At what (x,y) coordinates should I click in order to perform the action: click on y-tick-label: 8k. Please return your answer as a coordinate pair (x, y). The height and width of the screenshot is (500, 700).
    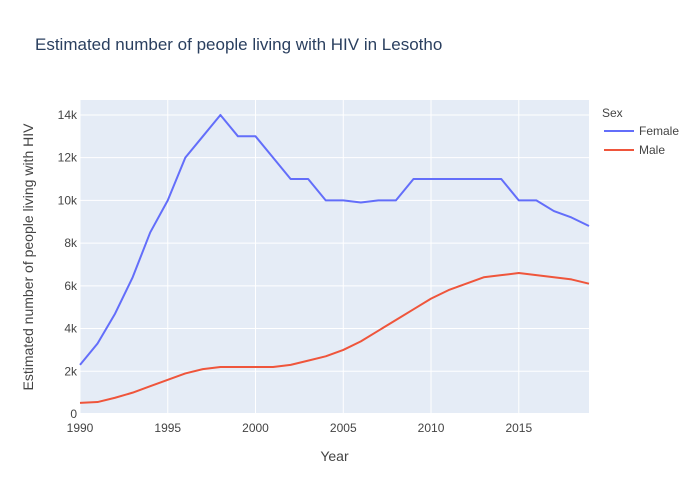
    Looking at the image, I should click on (71, 243).